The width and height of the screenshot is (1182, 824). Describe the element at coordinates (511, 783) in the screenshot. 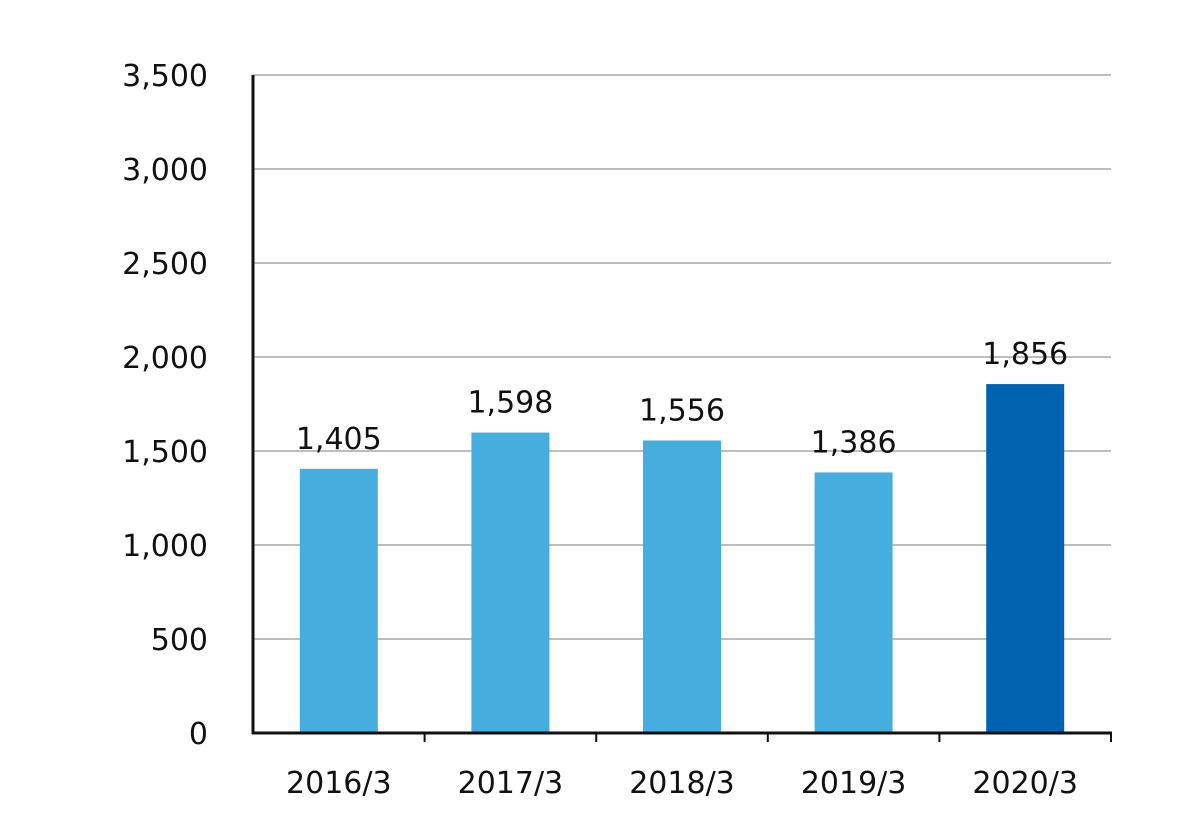

I see `x-tick-label: 2017/3` at that location.